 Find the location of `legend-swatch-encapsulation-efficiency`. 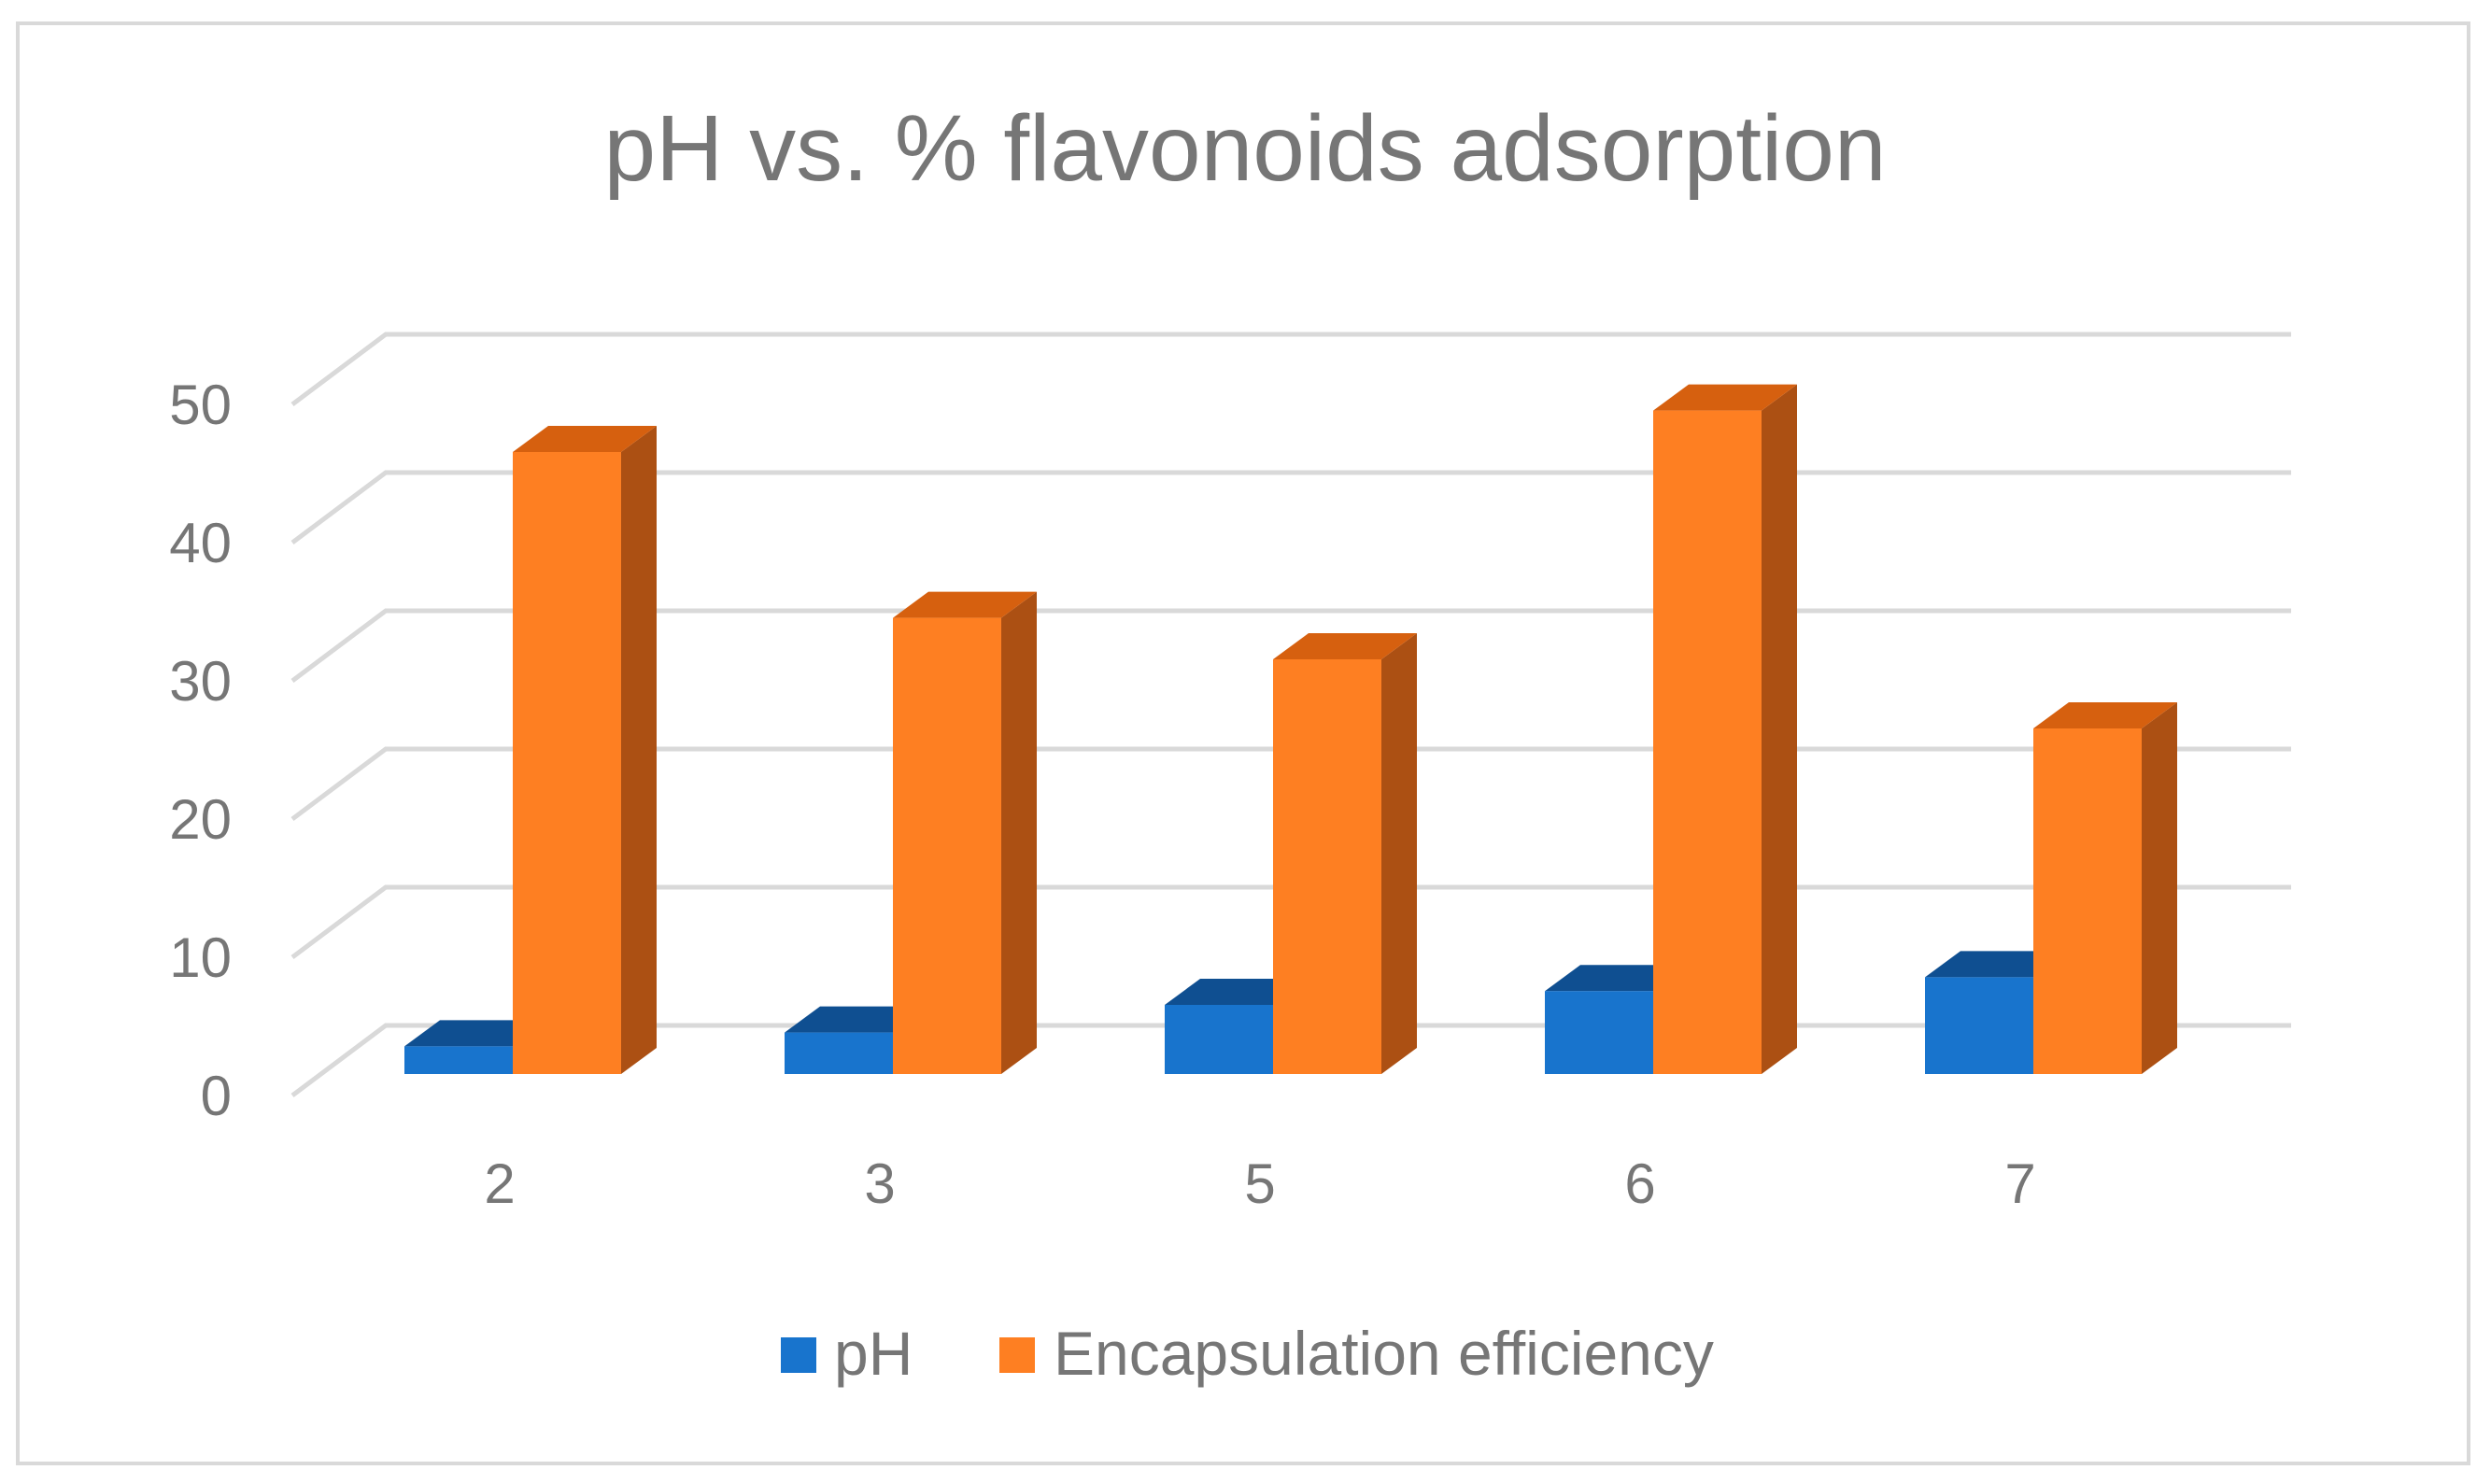

legend-swatch-encapsulation-efficiency is located at coordinates (1017, 1355).